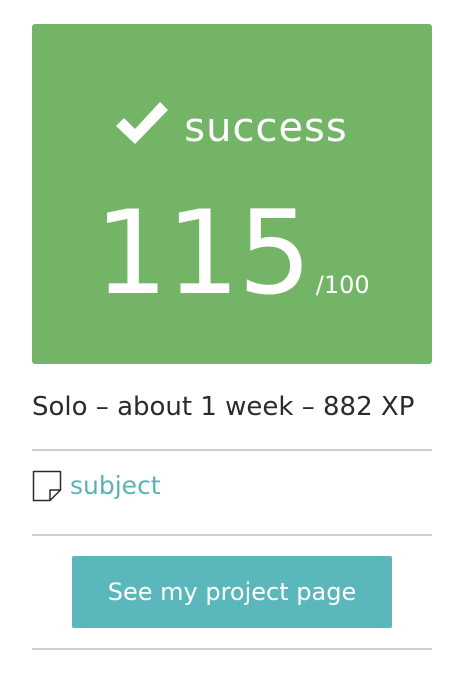  What do you see at coordinates (223, 407) in the screenshot?
I see `project-meta: Solo – about 1 week – 882 XP` at bounding box center [223, 407].